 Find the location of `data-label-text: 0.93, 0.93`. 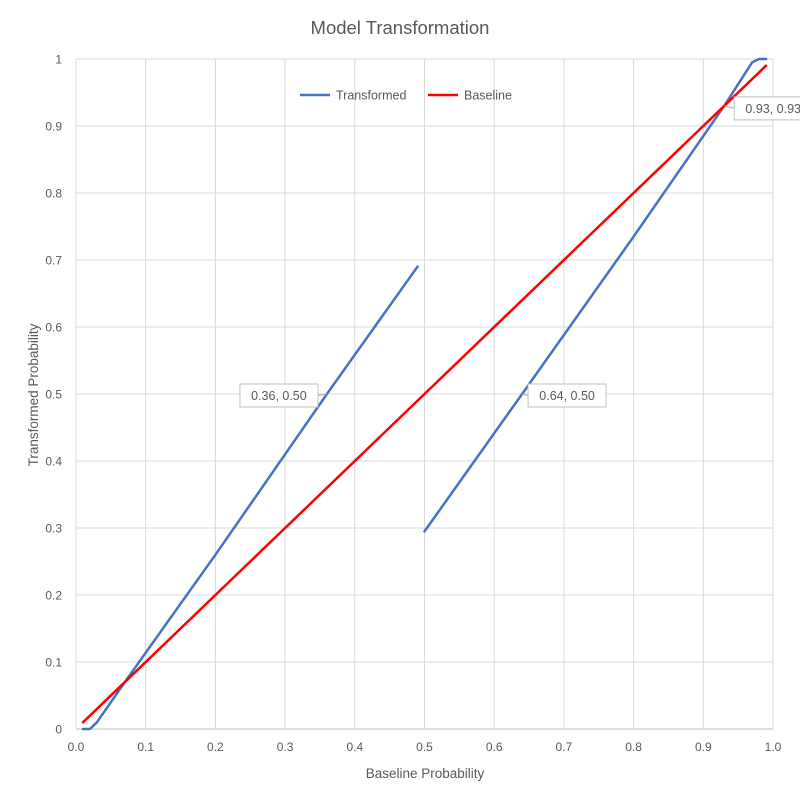

data-label-text: 0.93, 0.93 is located at coordinates (772, 109).